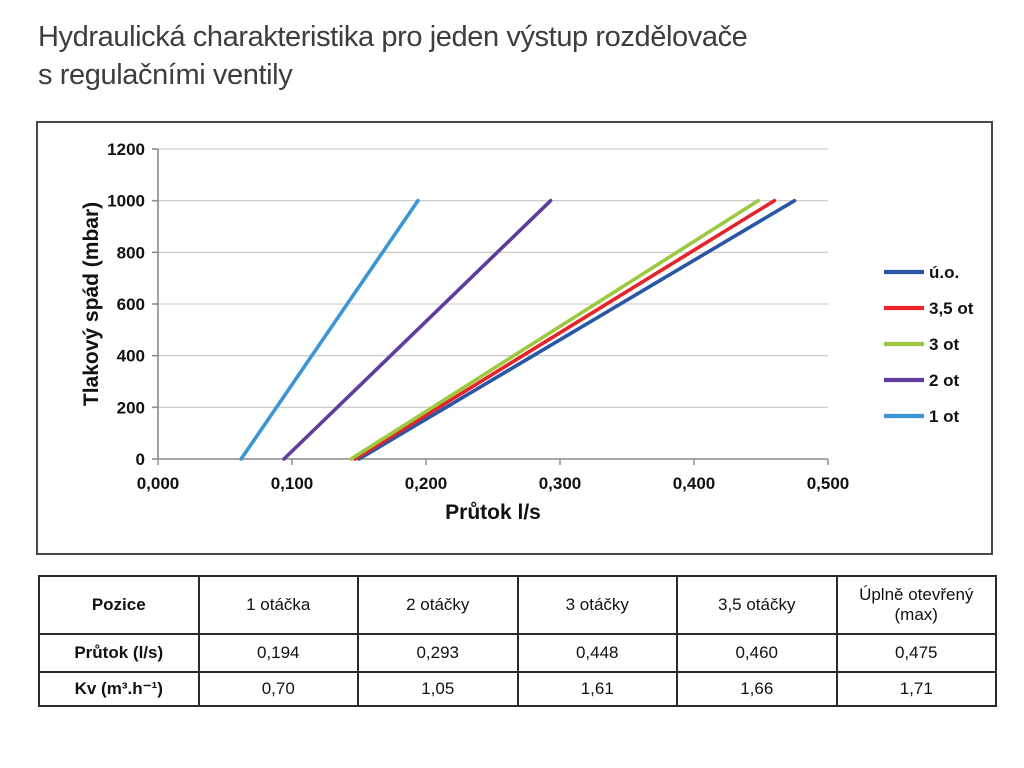 This screenshot has height=768, width=1024. I want to click on legend-label: 2 ot, so click(944, 380).